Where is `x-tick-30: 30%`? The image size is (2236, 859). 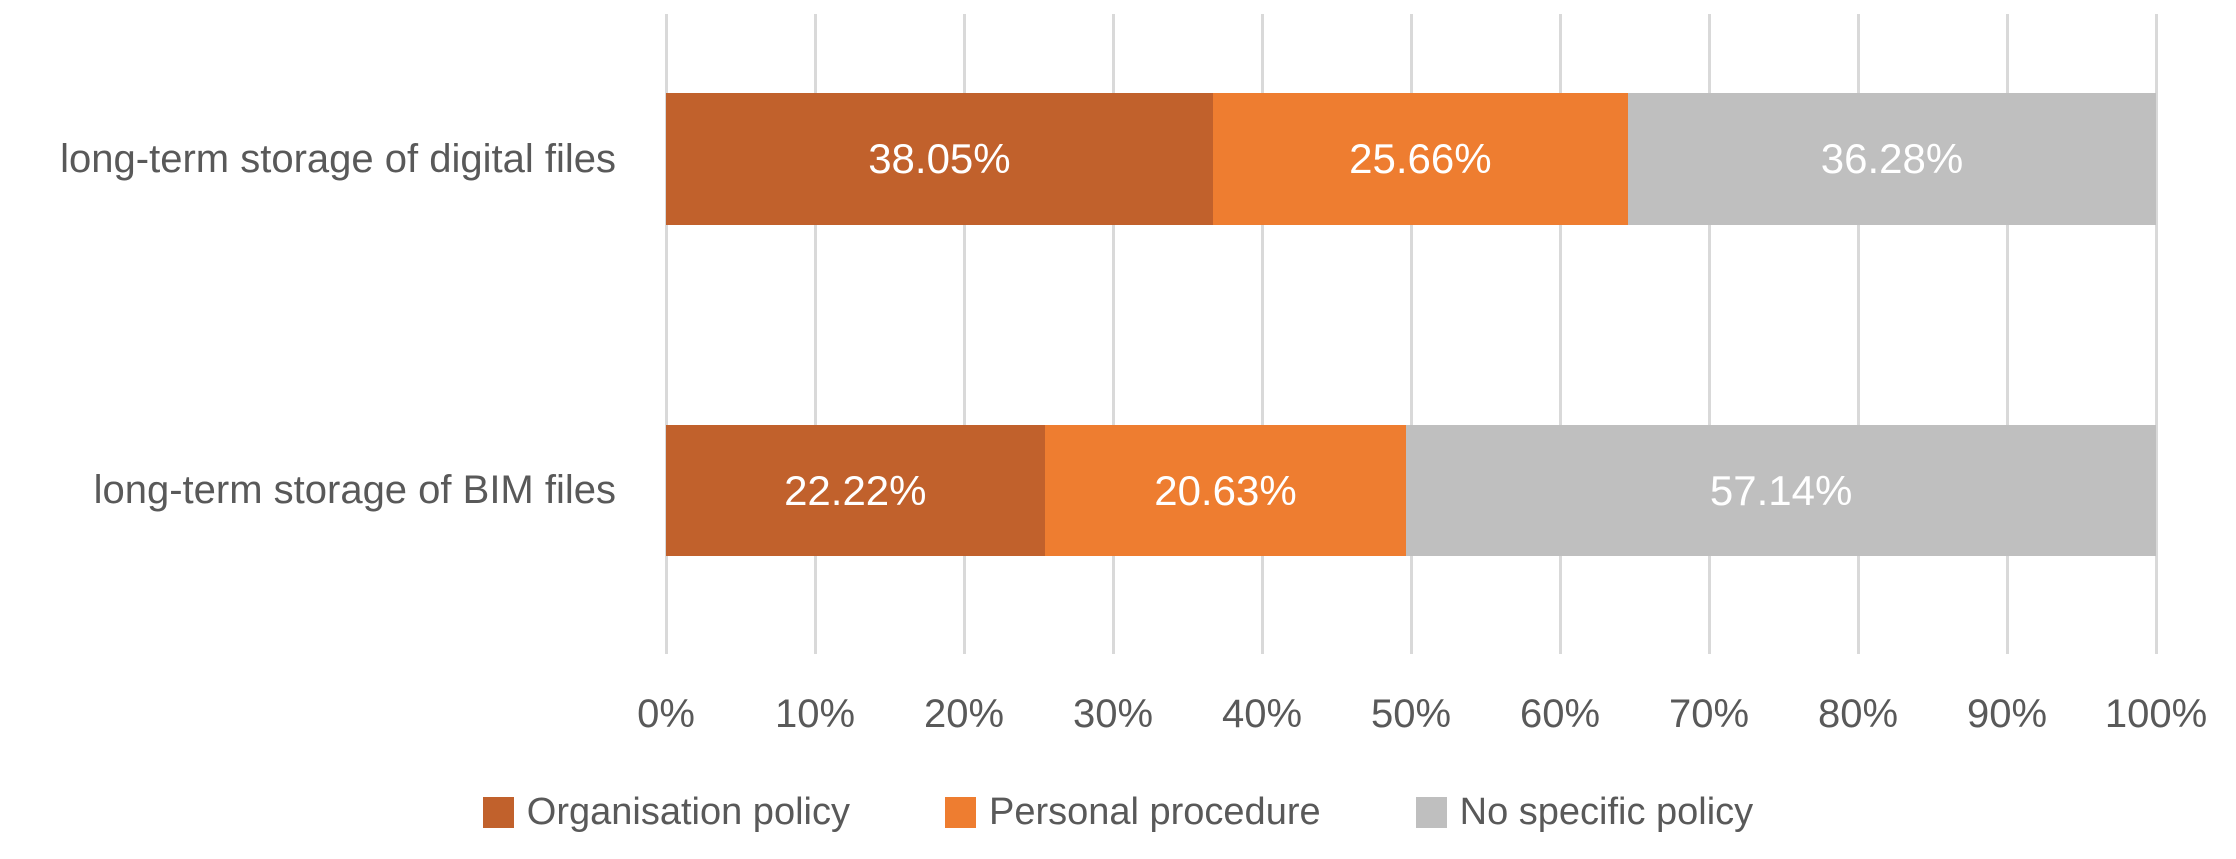 x-tick-30: 30% is located at coordinates (1113, 714).